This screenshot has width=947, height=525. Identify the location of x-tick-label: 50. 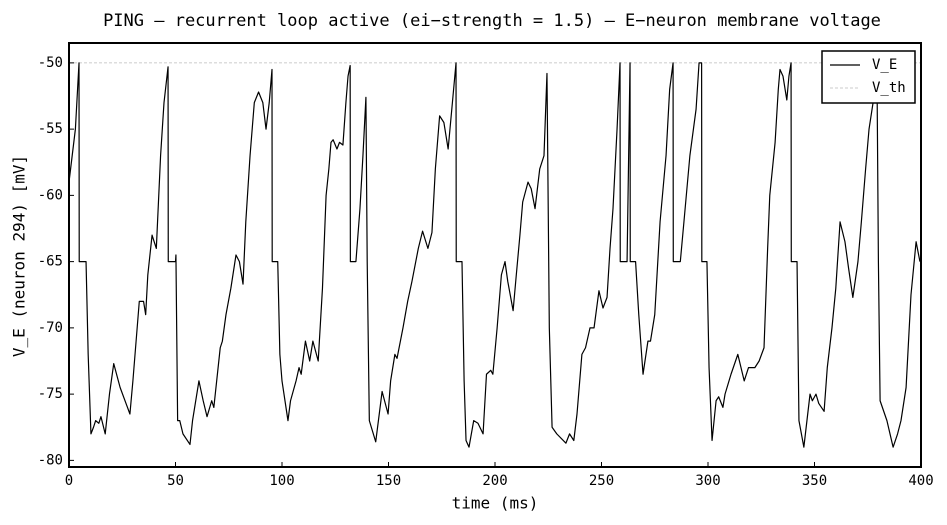
(175, 481).